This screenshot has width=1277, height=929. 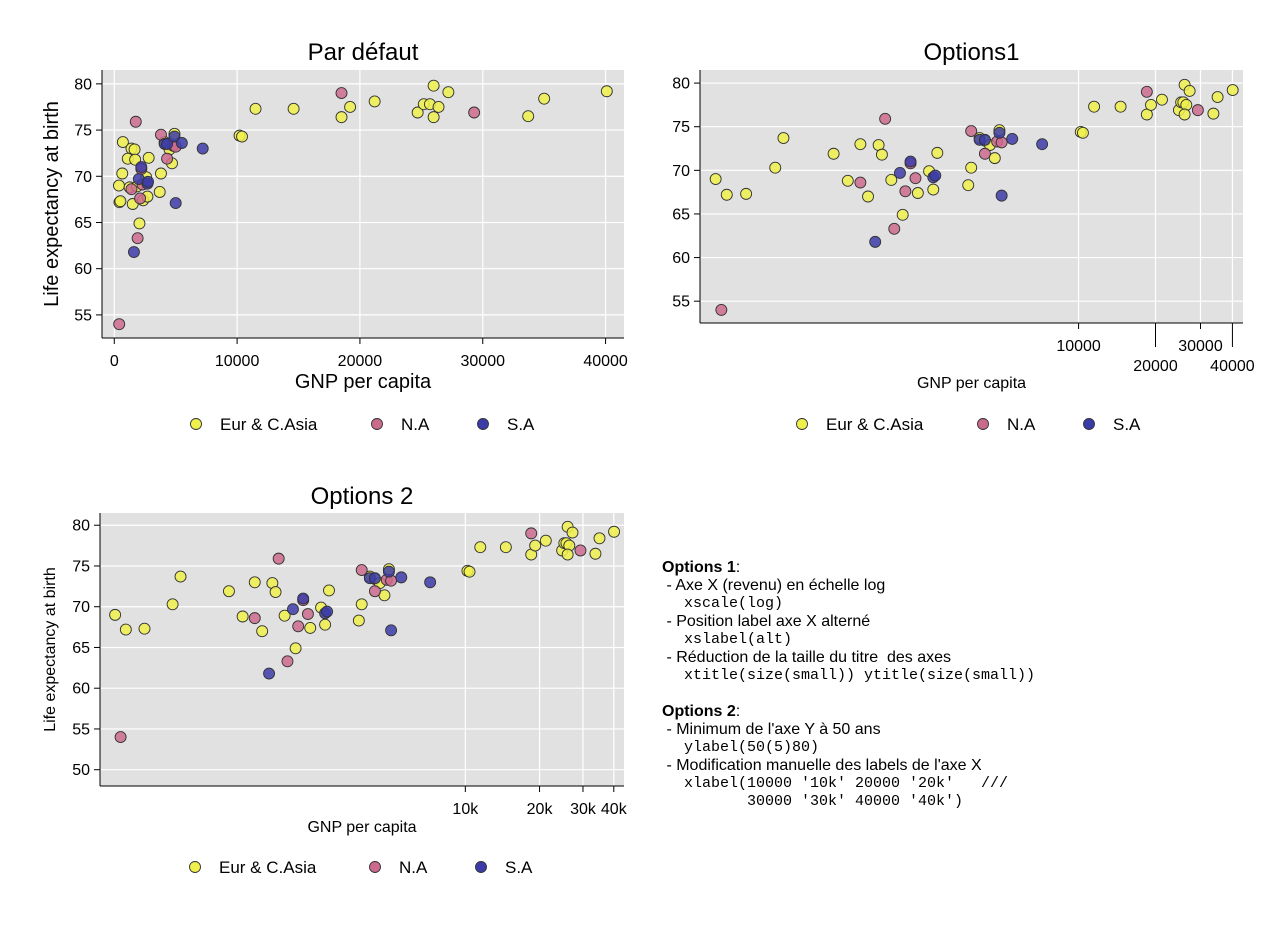 What do you see at coordinates (1232, 366) in the screenshot?
I see `x-tick-label: 40000` at bounding box center [1232, 366].